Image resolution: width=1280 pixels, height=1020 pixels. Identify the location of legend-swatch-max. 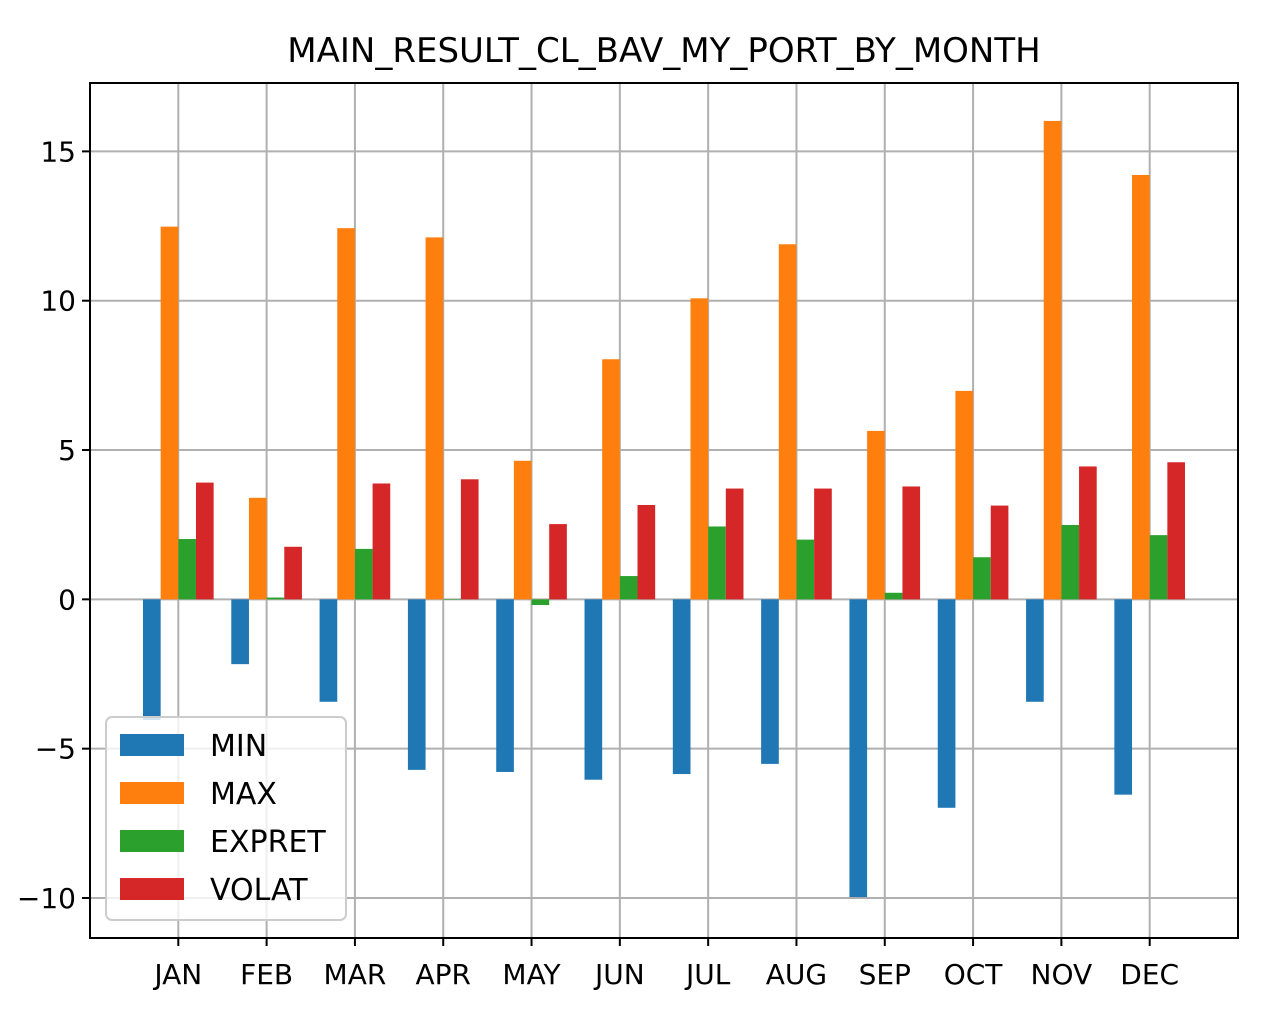
(152, 793).